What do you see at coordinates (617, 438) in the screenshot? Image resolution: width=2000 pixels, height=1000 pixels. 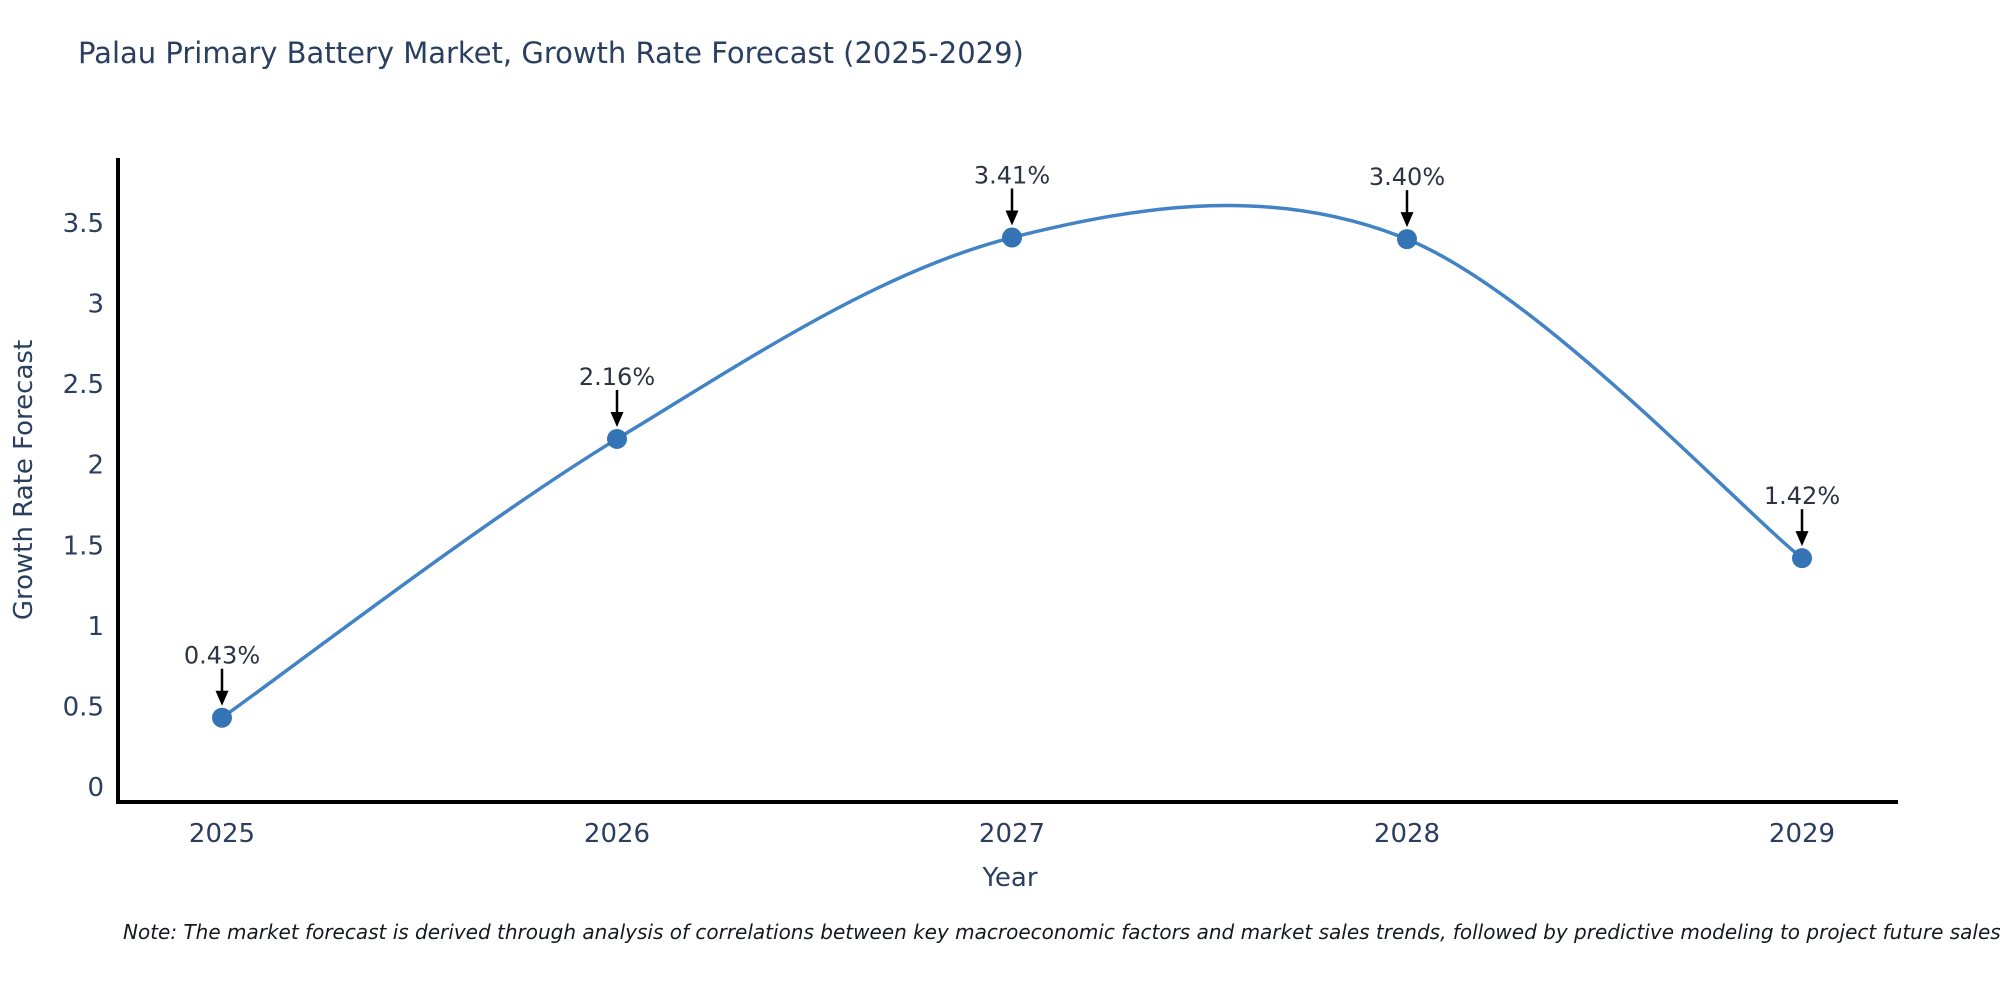 I see `data-point-2026` at bounding box center [617, 438].